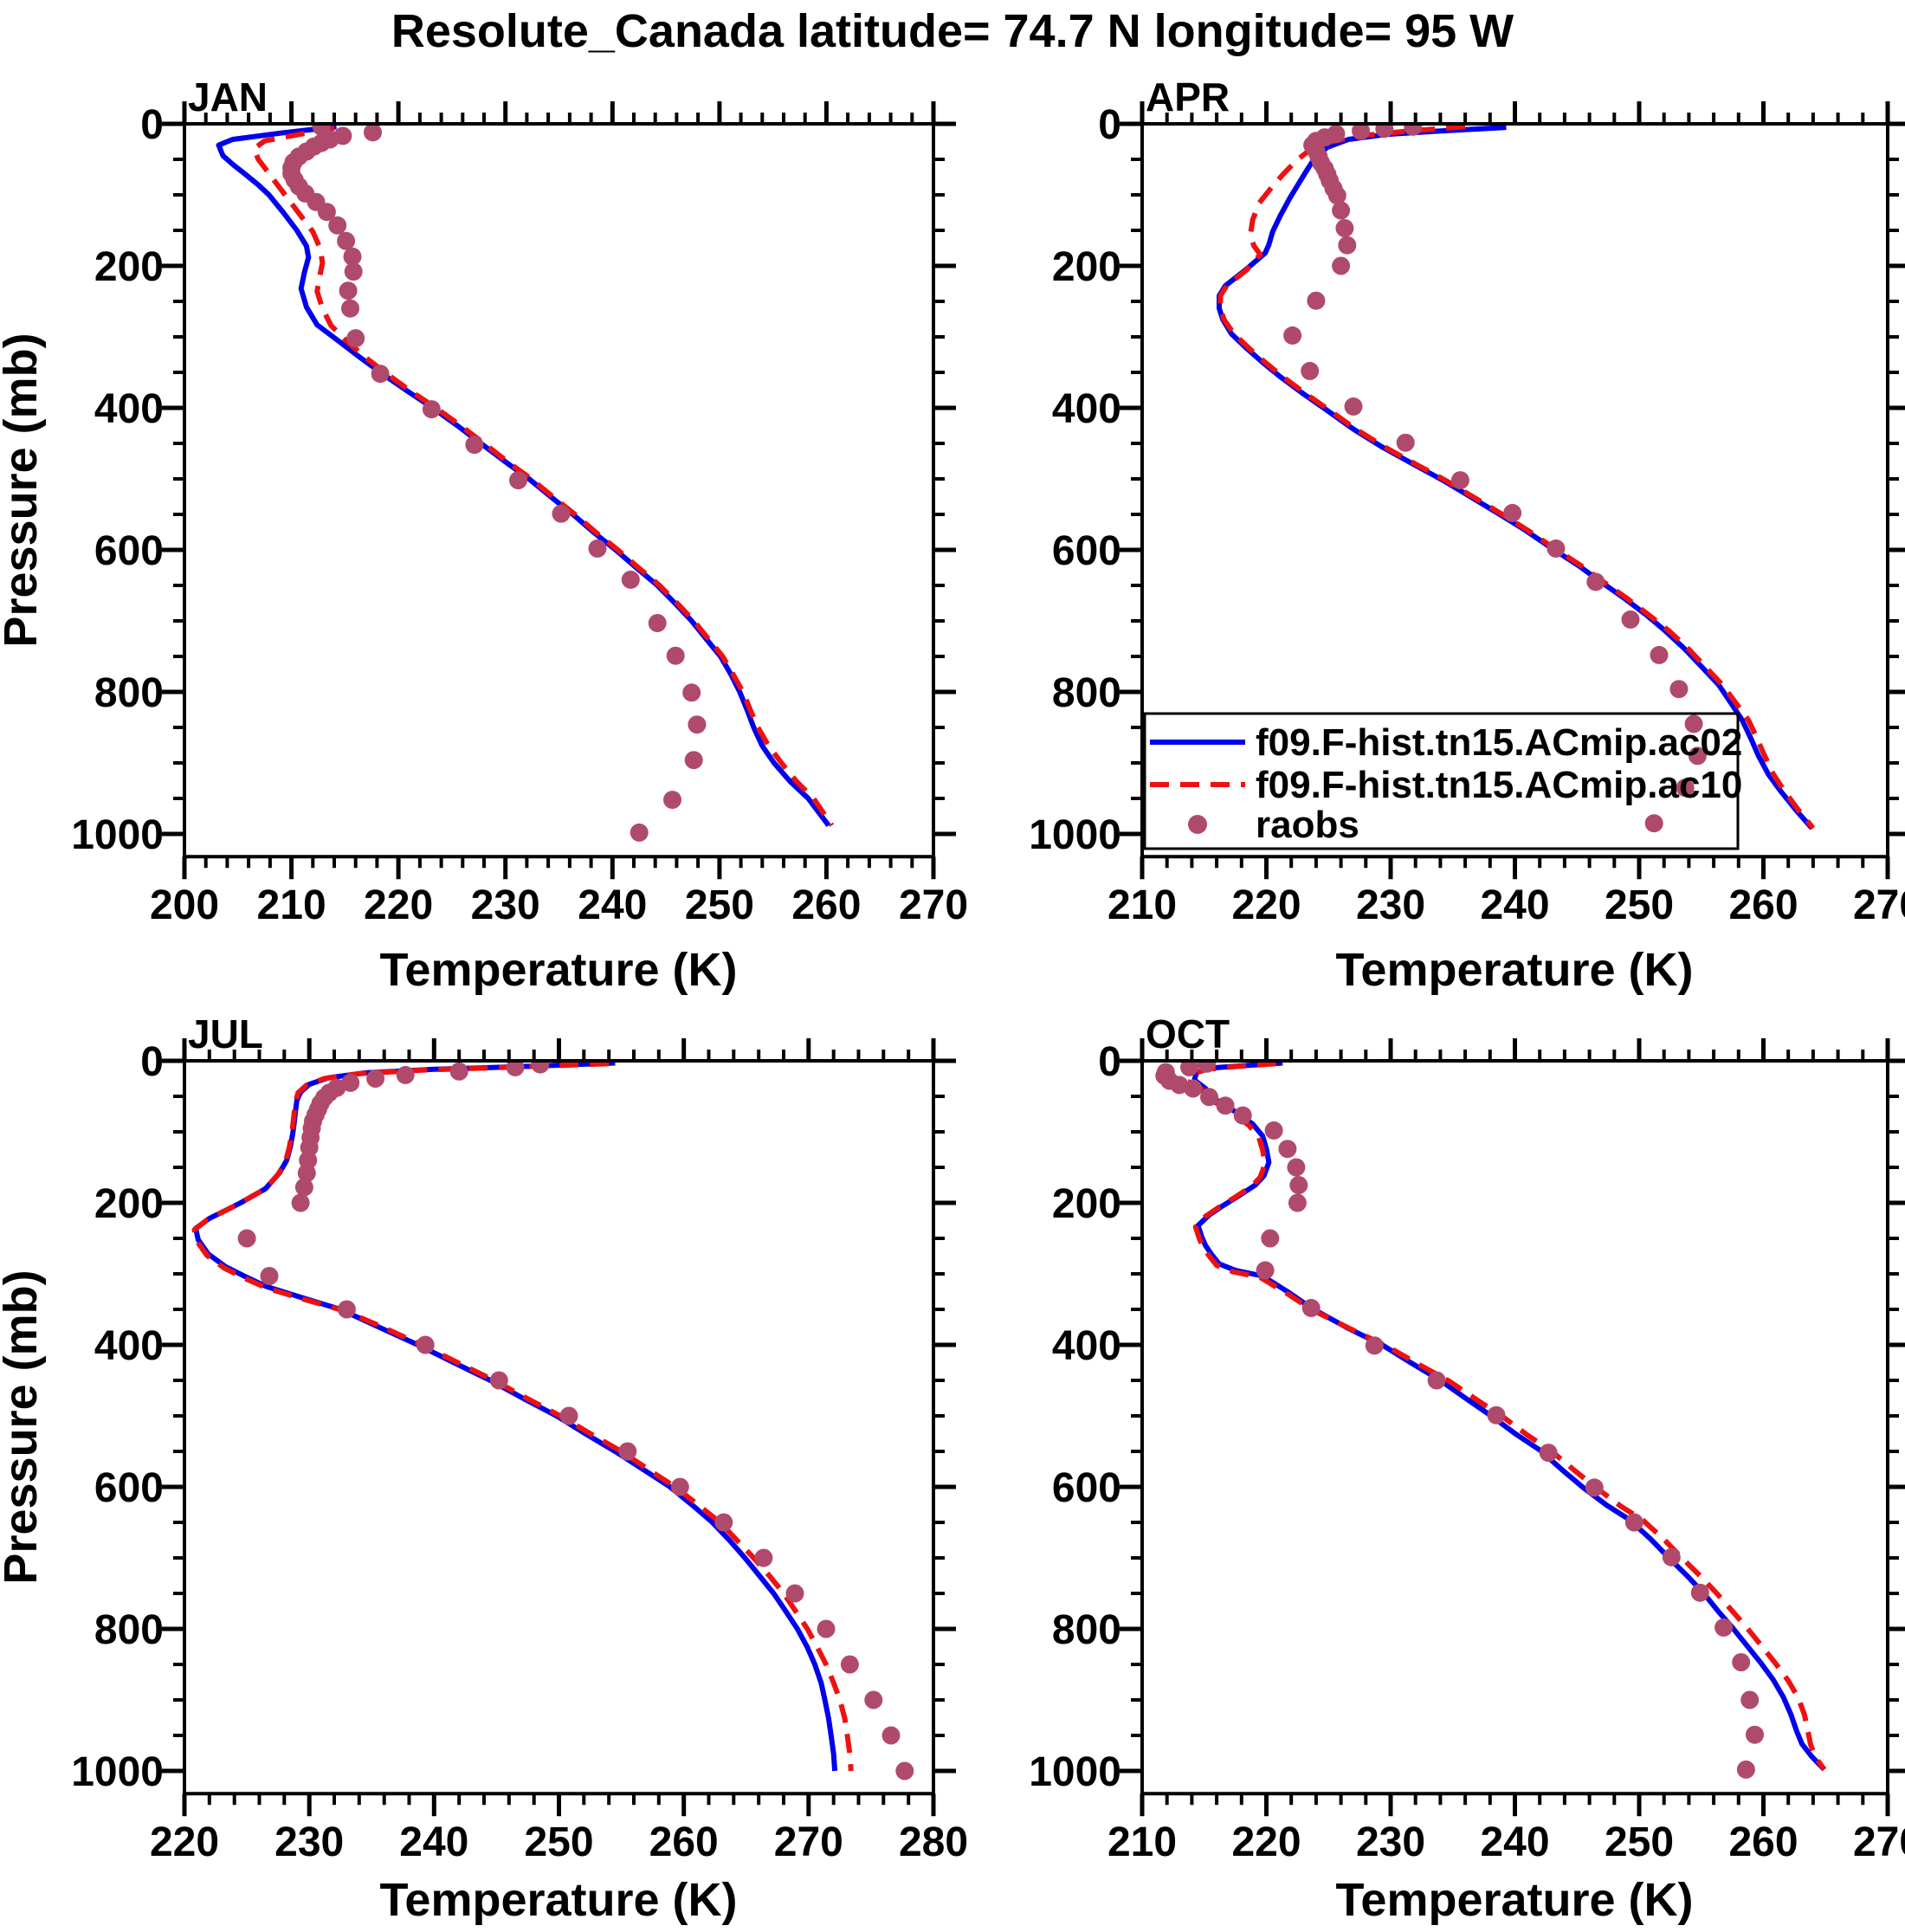  Describe the element at coordinates (24, 490) in the screenshot. I see `y-axis-title-row1: Pressure (mb)` at that location.